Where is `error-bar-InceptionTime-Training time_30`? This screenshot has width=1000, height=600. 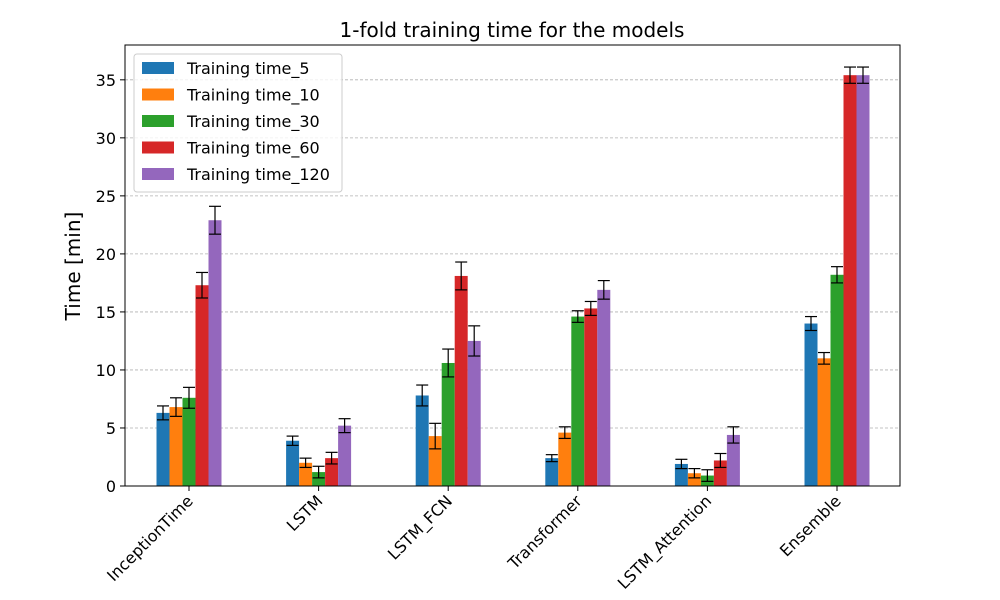 error-bar-InceptionTime-Training time_30 is located at coordinates (189, 397).